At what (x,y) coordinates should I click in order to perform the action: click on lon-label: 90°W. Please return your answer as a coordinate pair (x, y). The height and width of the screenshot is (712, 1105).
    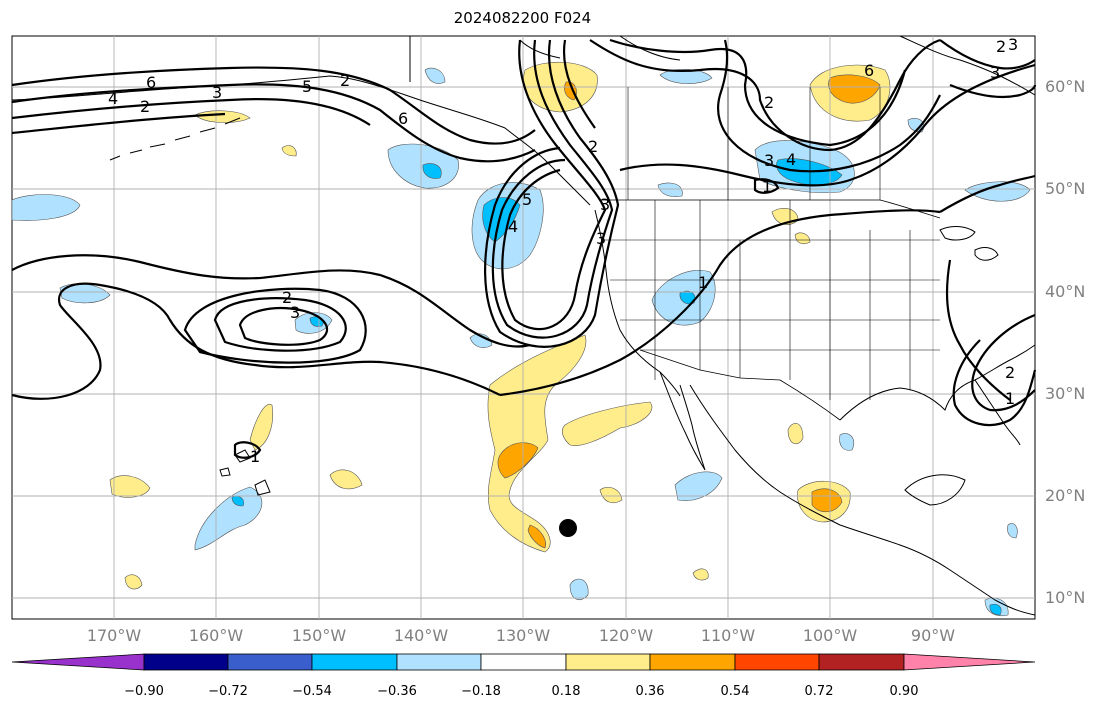
    Looking at the image, I should click on (933, 635).